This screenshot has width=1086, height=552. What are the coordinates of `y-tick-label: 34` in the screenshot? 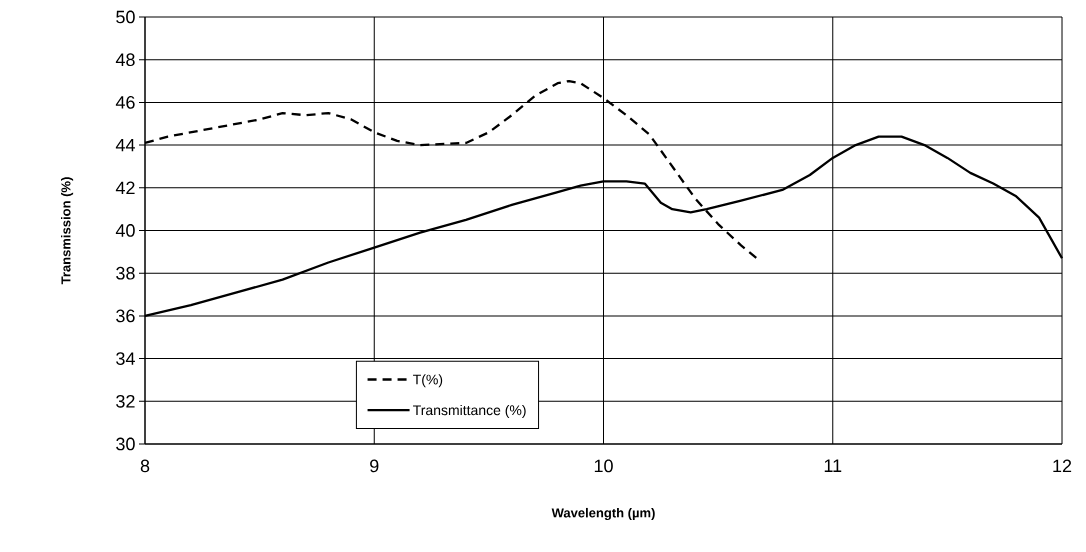 It's located at (125, 358).